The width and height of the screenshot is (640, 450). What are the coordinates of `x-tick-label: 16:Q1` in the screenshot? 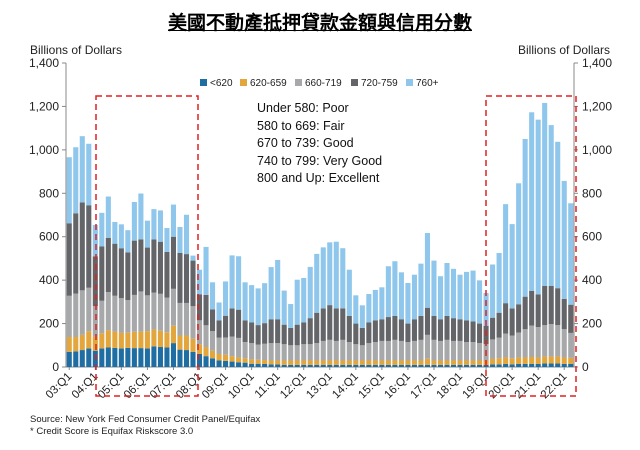 It's located at (397, 386).